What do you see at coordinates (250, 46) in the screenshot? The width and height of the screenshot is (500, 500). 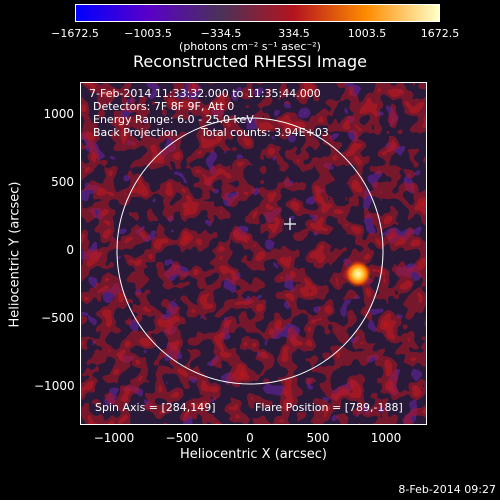 I see `colorbar-units: (photons cm⁻² s⁻¹ asec⁻²)` at bounding box center [250, 46].